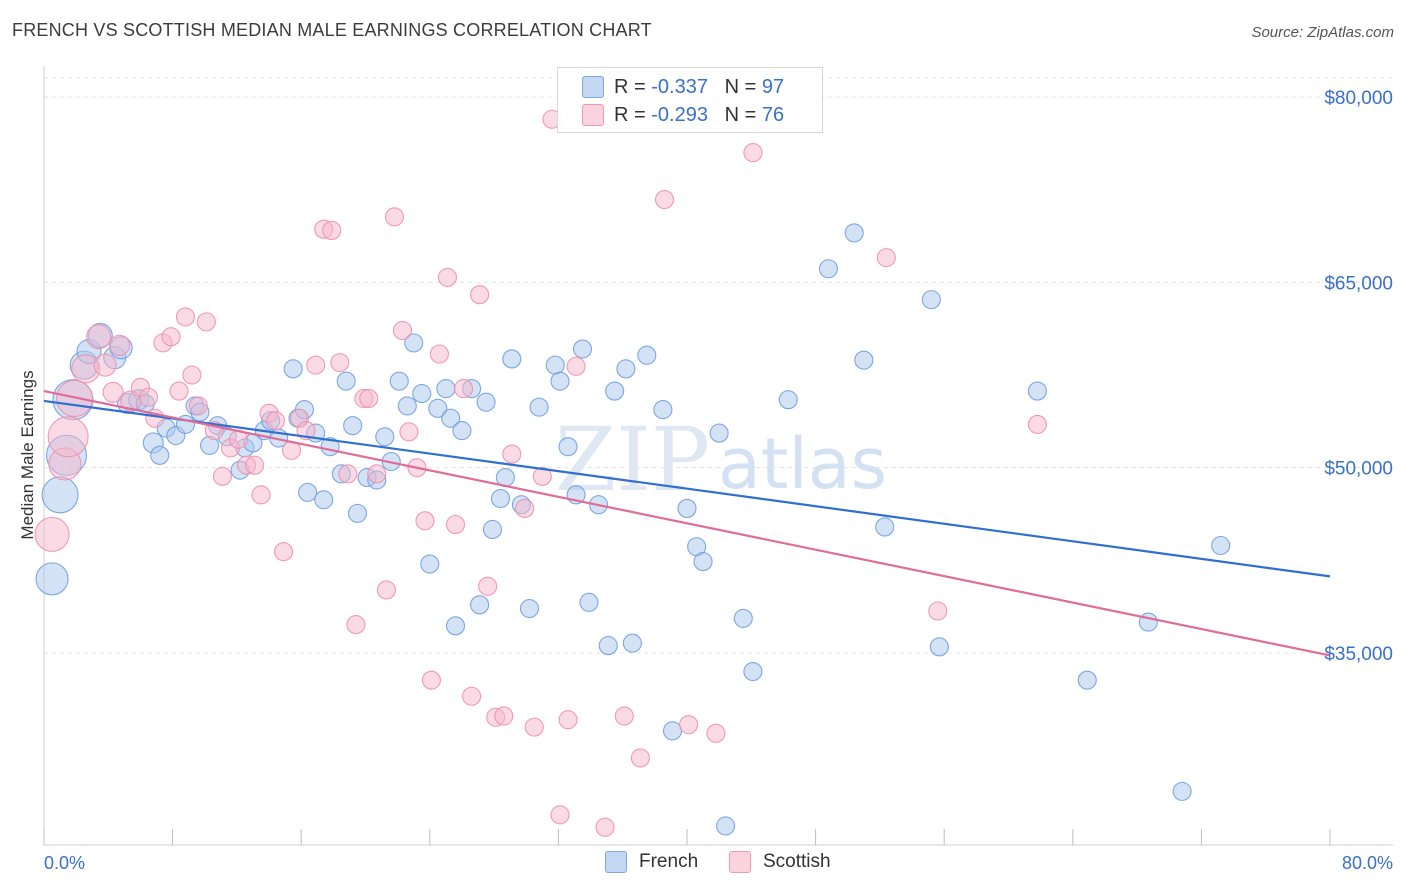 The height and width of the screenshot is (892, 1406). What do you see at coordinates (1358, 98) in the screenshot?
I see `y-tick-label: $80,000` at bounding box center [1358, 98].